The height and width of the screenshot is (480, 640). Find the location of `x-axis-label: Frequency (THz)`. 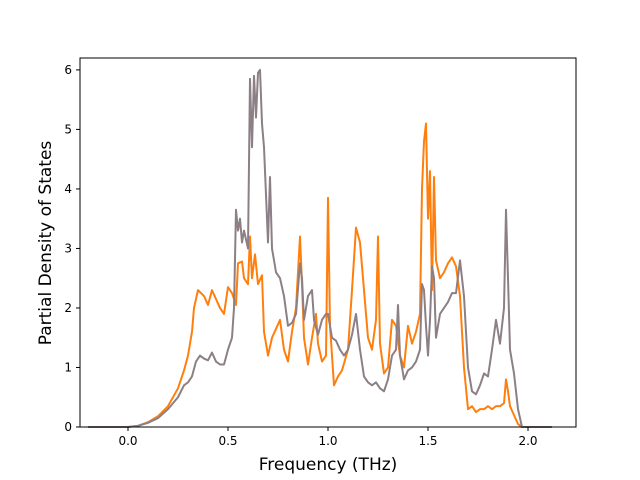

x-axis-label: Frequency (THz) is located at coordinates (328, 465).